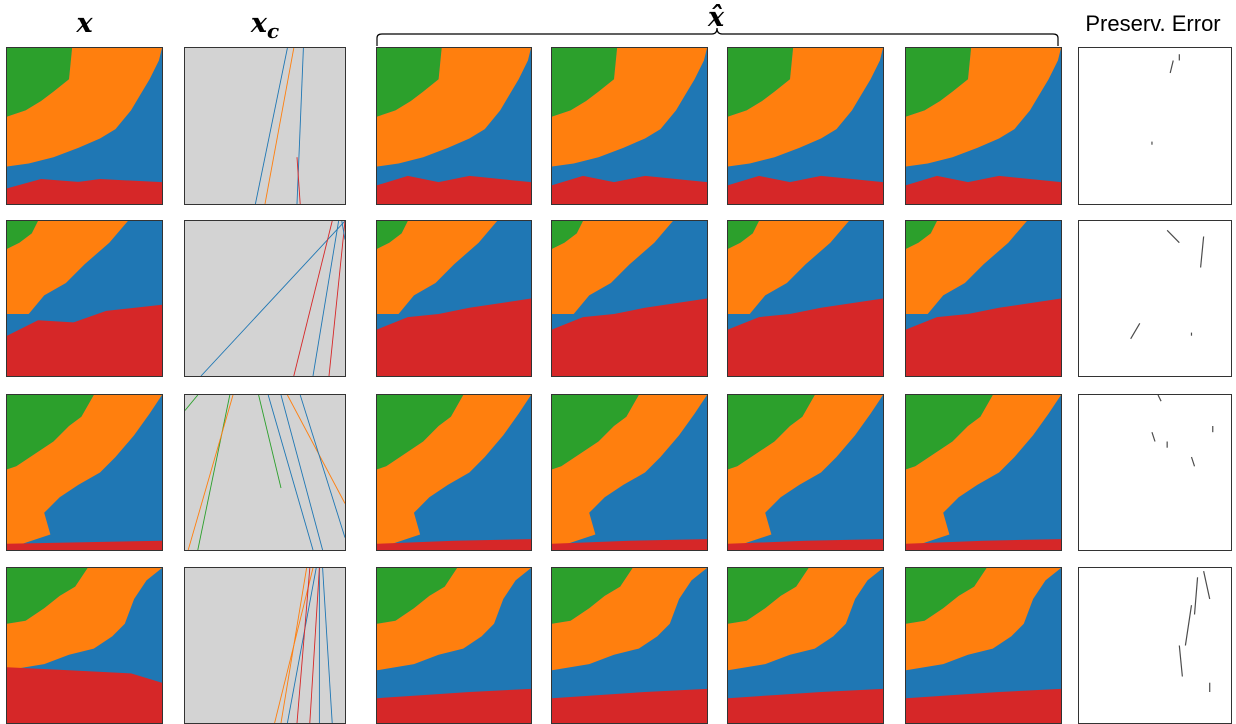 This screenshot has height=724, width=1236. I want to click on column-header-x: x, so click(84, 23).